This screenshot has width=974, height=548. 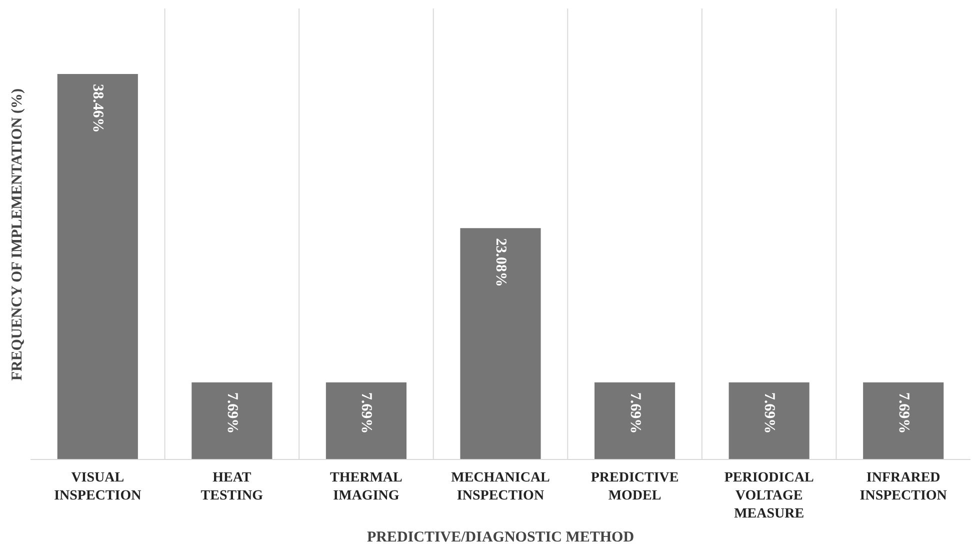 What do you see at coordinates (232, 487) in the screenshot?
I see `x-tick-label: HEAT TESTING` at bounding box center [232, 487].